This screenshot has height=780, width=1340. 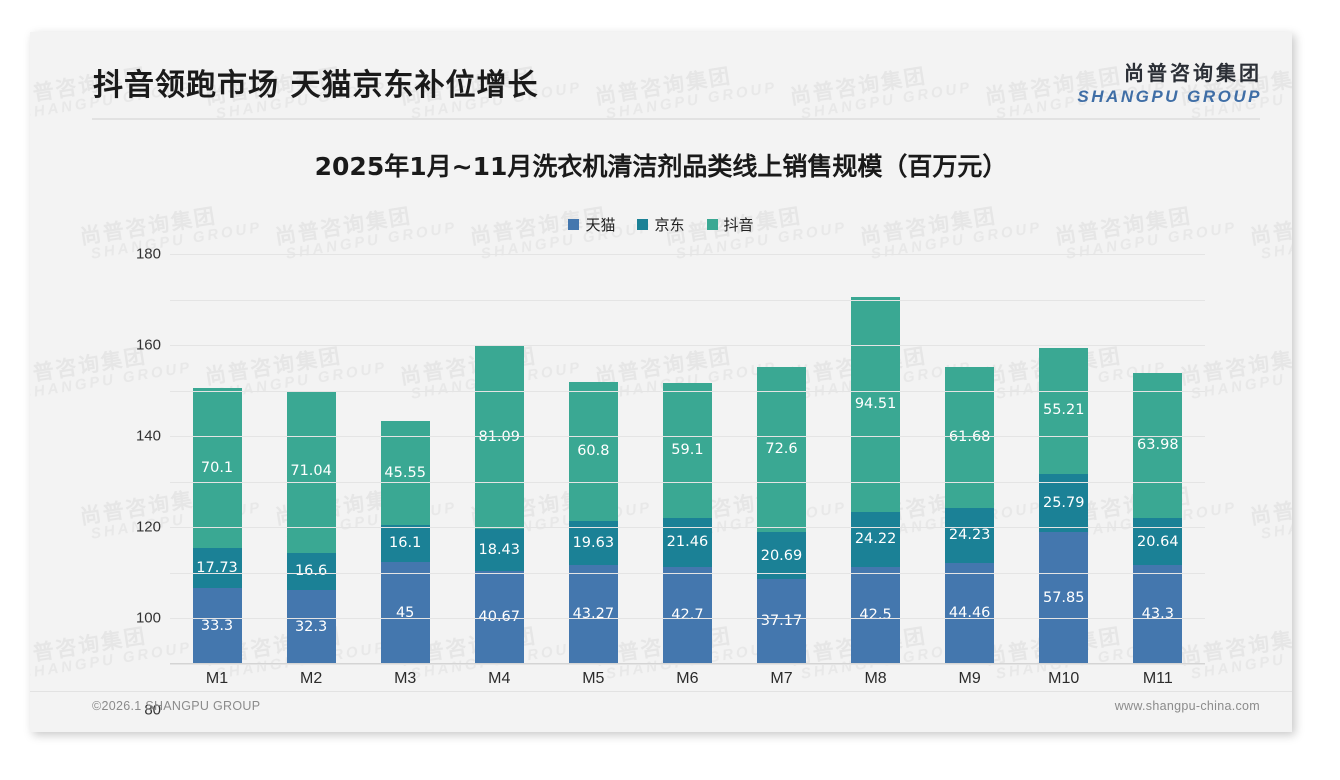 What do you see at coordinates (970, 437) in the screenshot?
I see `bar-segment-douyin: 61.68` at bounding box center [970, 437].